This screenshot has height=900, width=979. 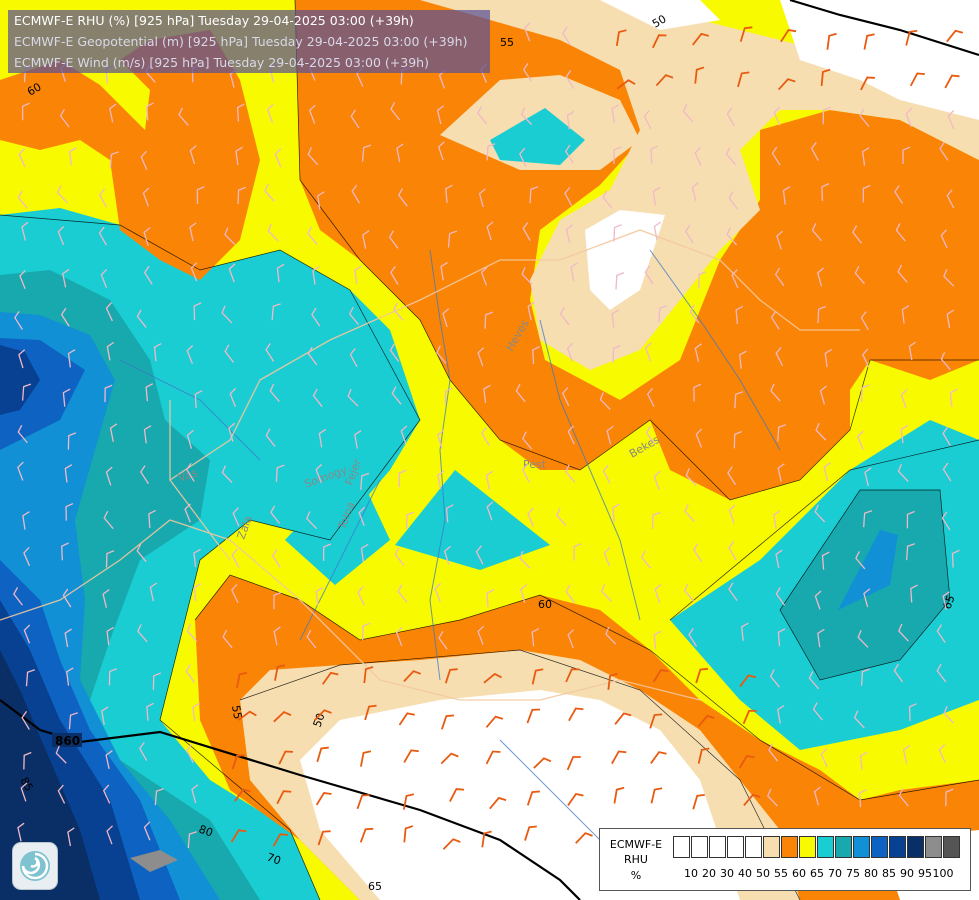 What do you see at coordinates (691, 873) in the screenshot?
I see `legend-tick: 10` at bounding box center [691, 873].